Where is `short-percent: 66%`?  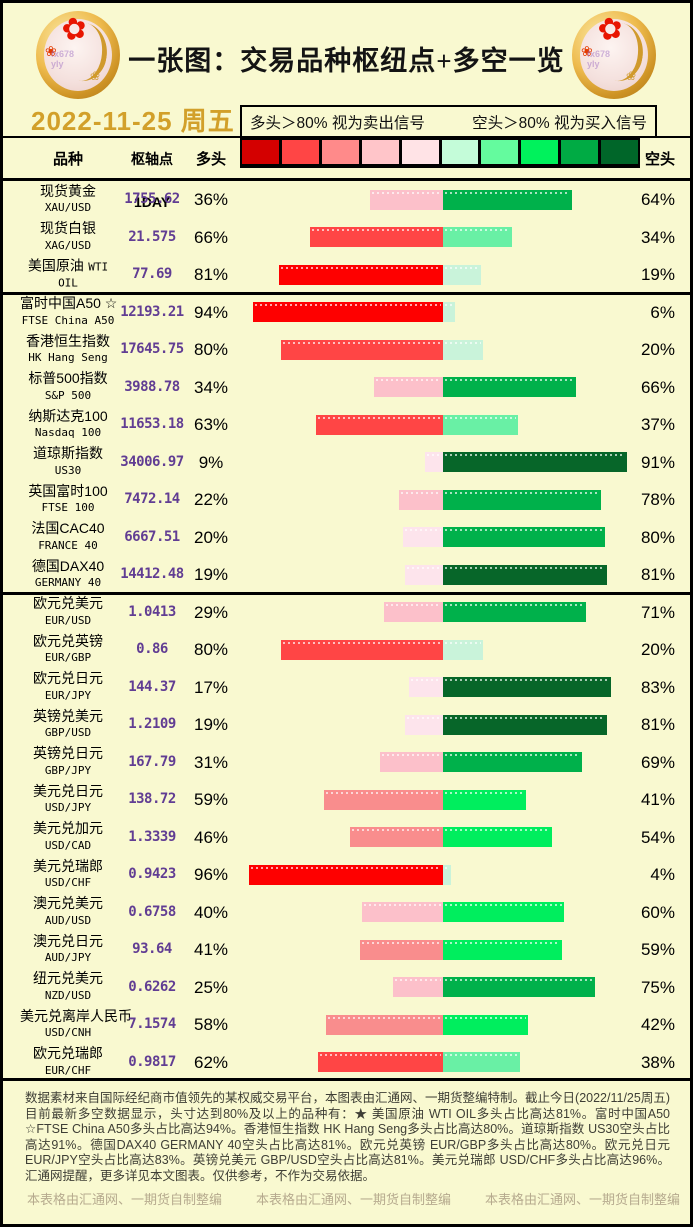 short-percent: 66% is located at coordinates (657, 387).